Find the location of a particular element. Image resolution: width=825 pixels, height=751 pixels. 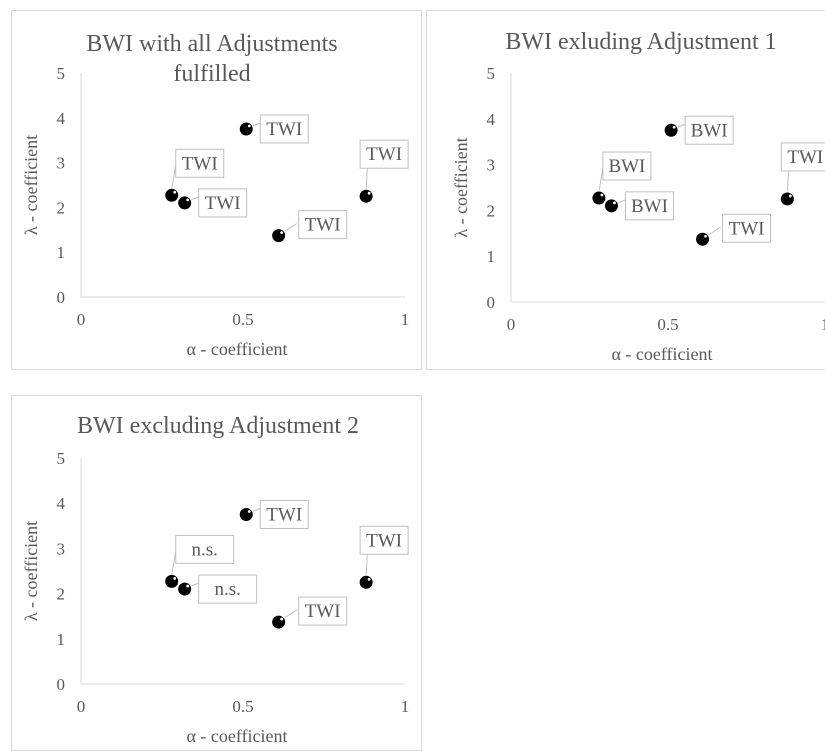

x-tick-label: 0 is located at coordinates (511, 324).